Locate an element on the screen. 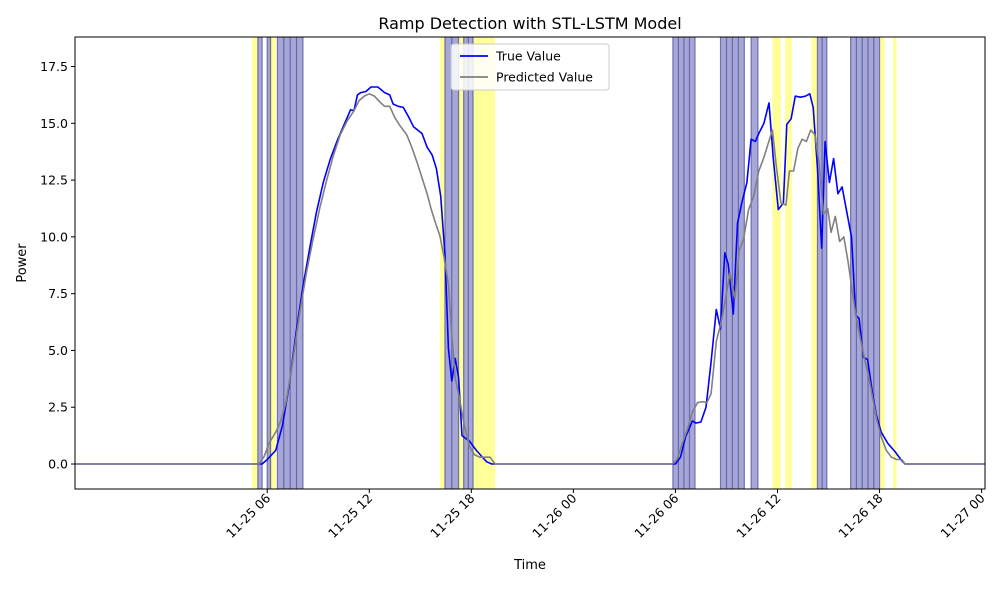 The height and width of the screenshot is (600, 1000). y-tick-label: 17.5 is located at coordinates (54, 66).